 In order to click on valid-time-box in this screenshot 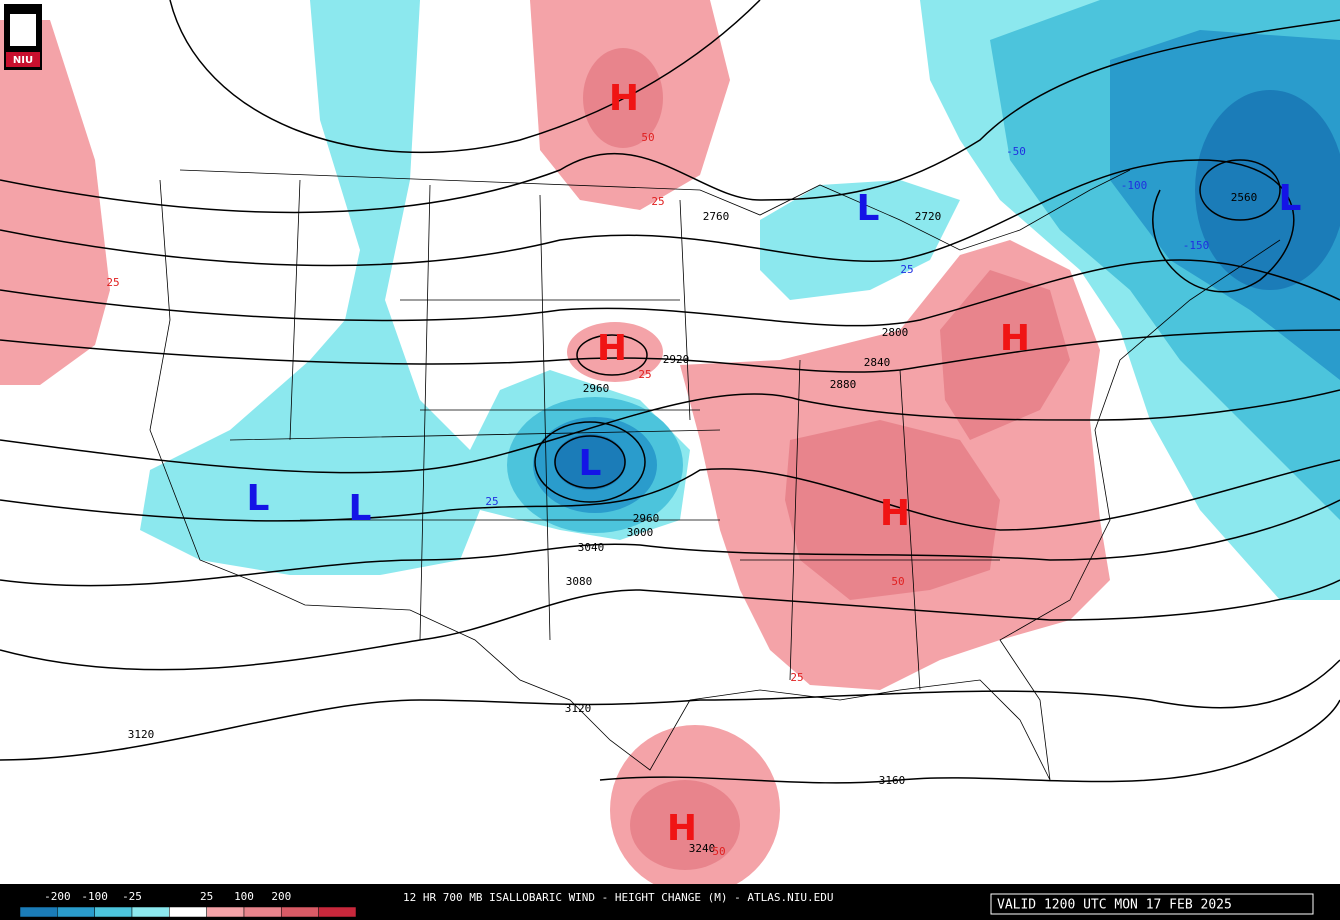, I will do `click(1152, 904)`.